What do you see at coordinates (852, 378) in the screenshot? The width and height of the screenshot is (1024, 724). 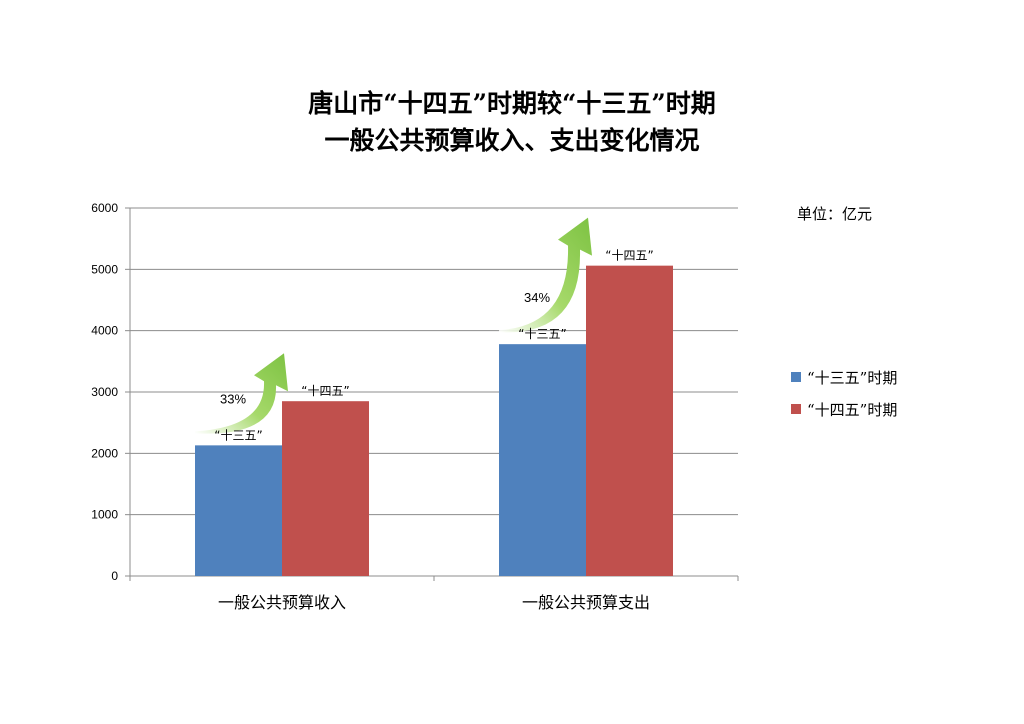 I see `legend-label-series-1: “十三五”时期` at bounding box center [852, 378].